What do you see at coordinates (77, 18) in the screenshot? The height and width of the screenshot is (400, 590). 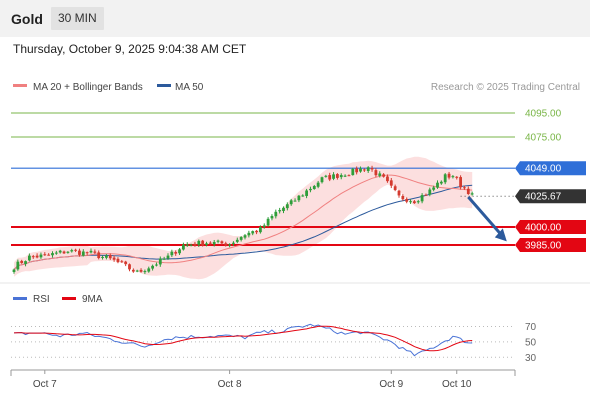 I see `timeframe-badge: 30 MIN` at bounding box center [77, 18].